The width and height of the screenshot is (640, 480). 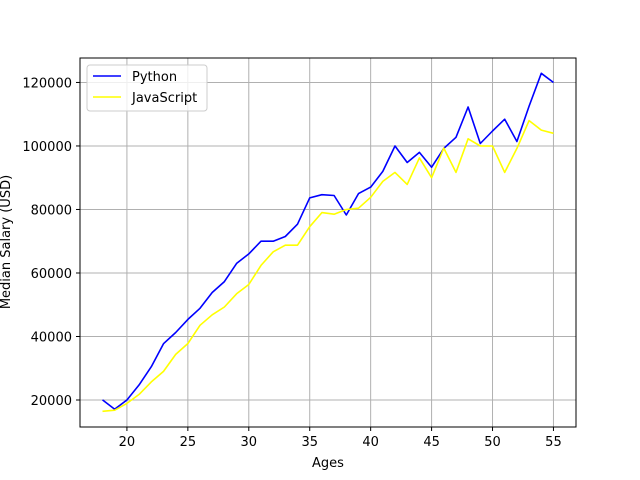 I want to click on x-tick-label: 40, so click(x=370, y=442).